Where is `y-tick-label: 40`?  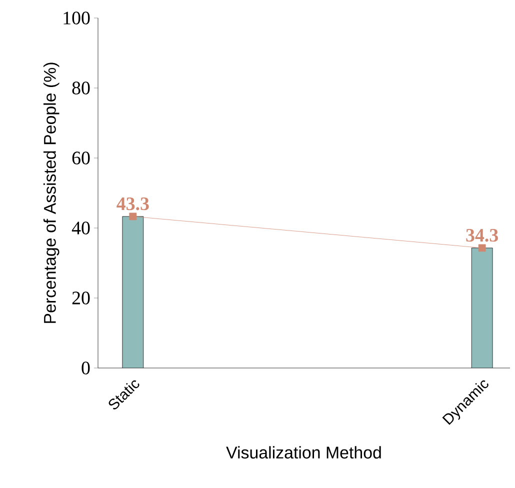 y-tick-label: 40 is located at coordinates (81, 228).